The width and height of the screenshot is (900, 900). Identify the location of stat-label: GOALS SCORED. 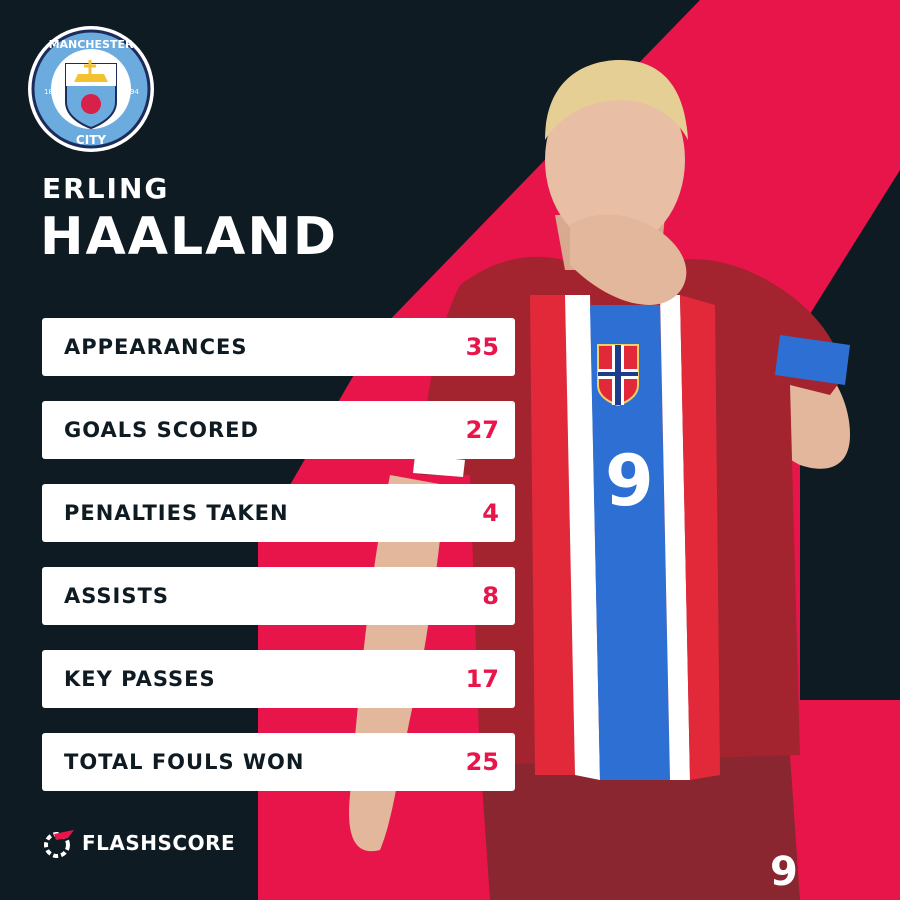
(161, 430).